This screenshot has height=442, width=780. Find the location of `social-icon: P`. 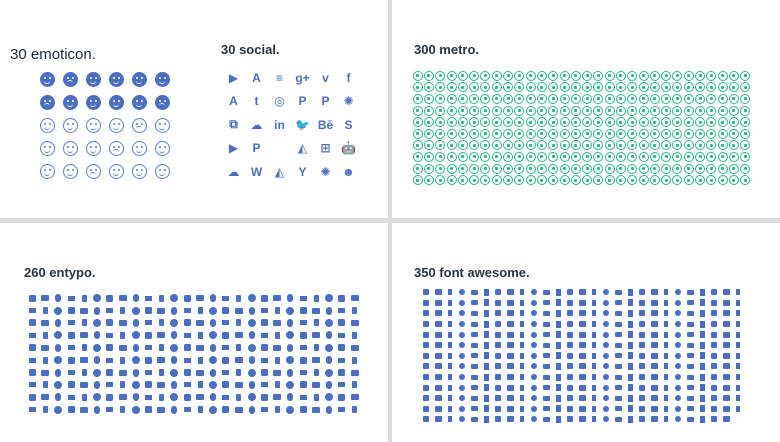

social-icon: P is located at coordinates (325, 101).